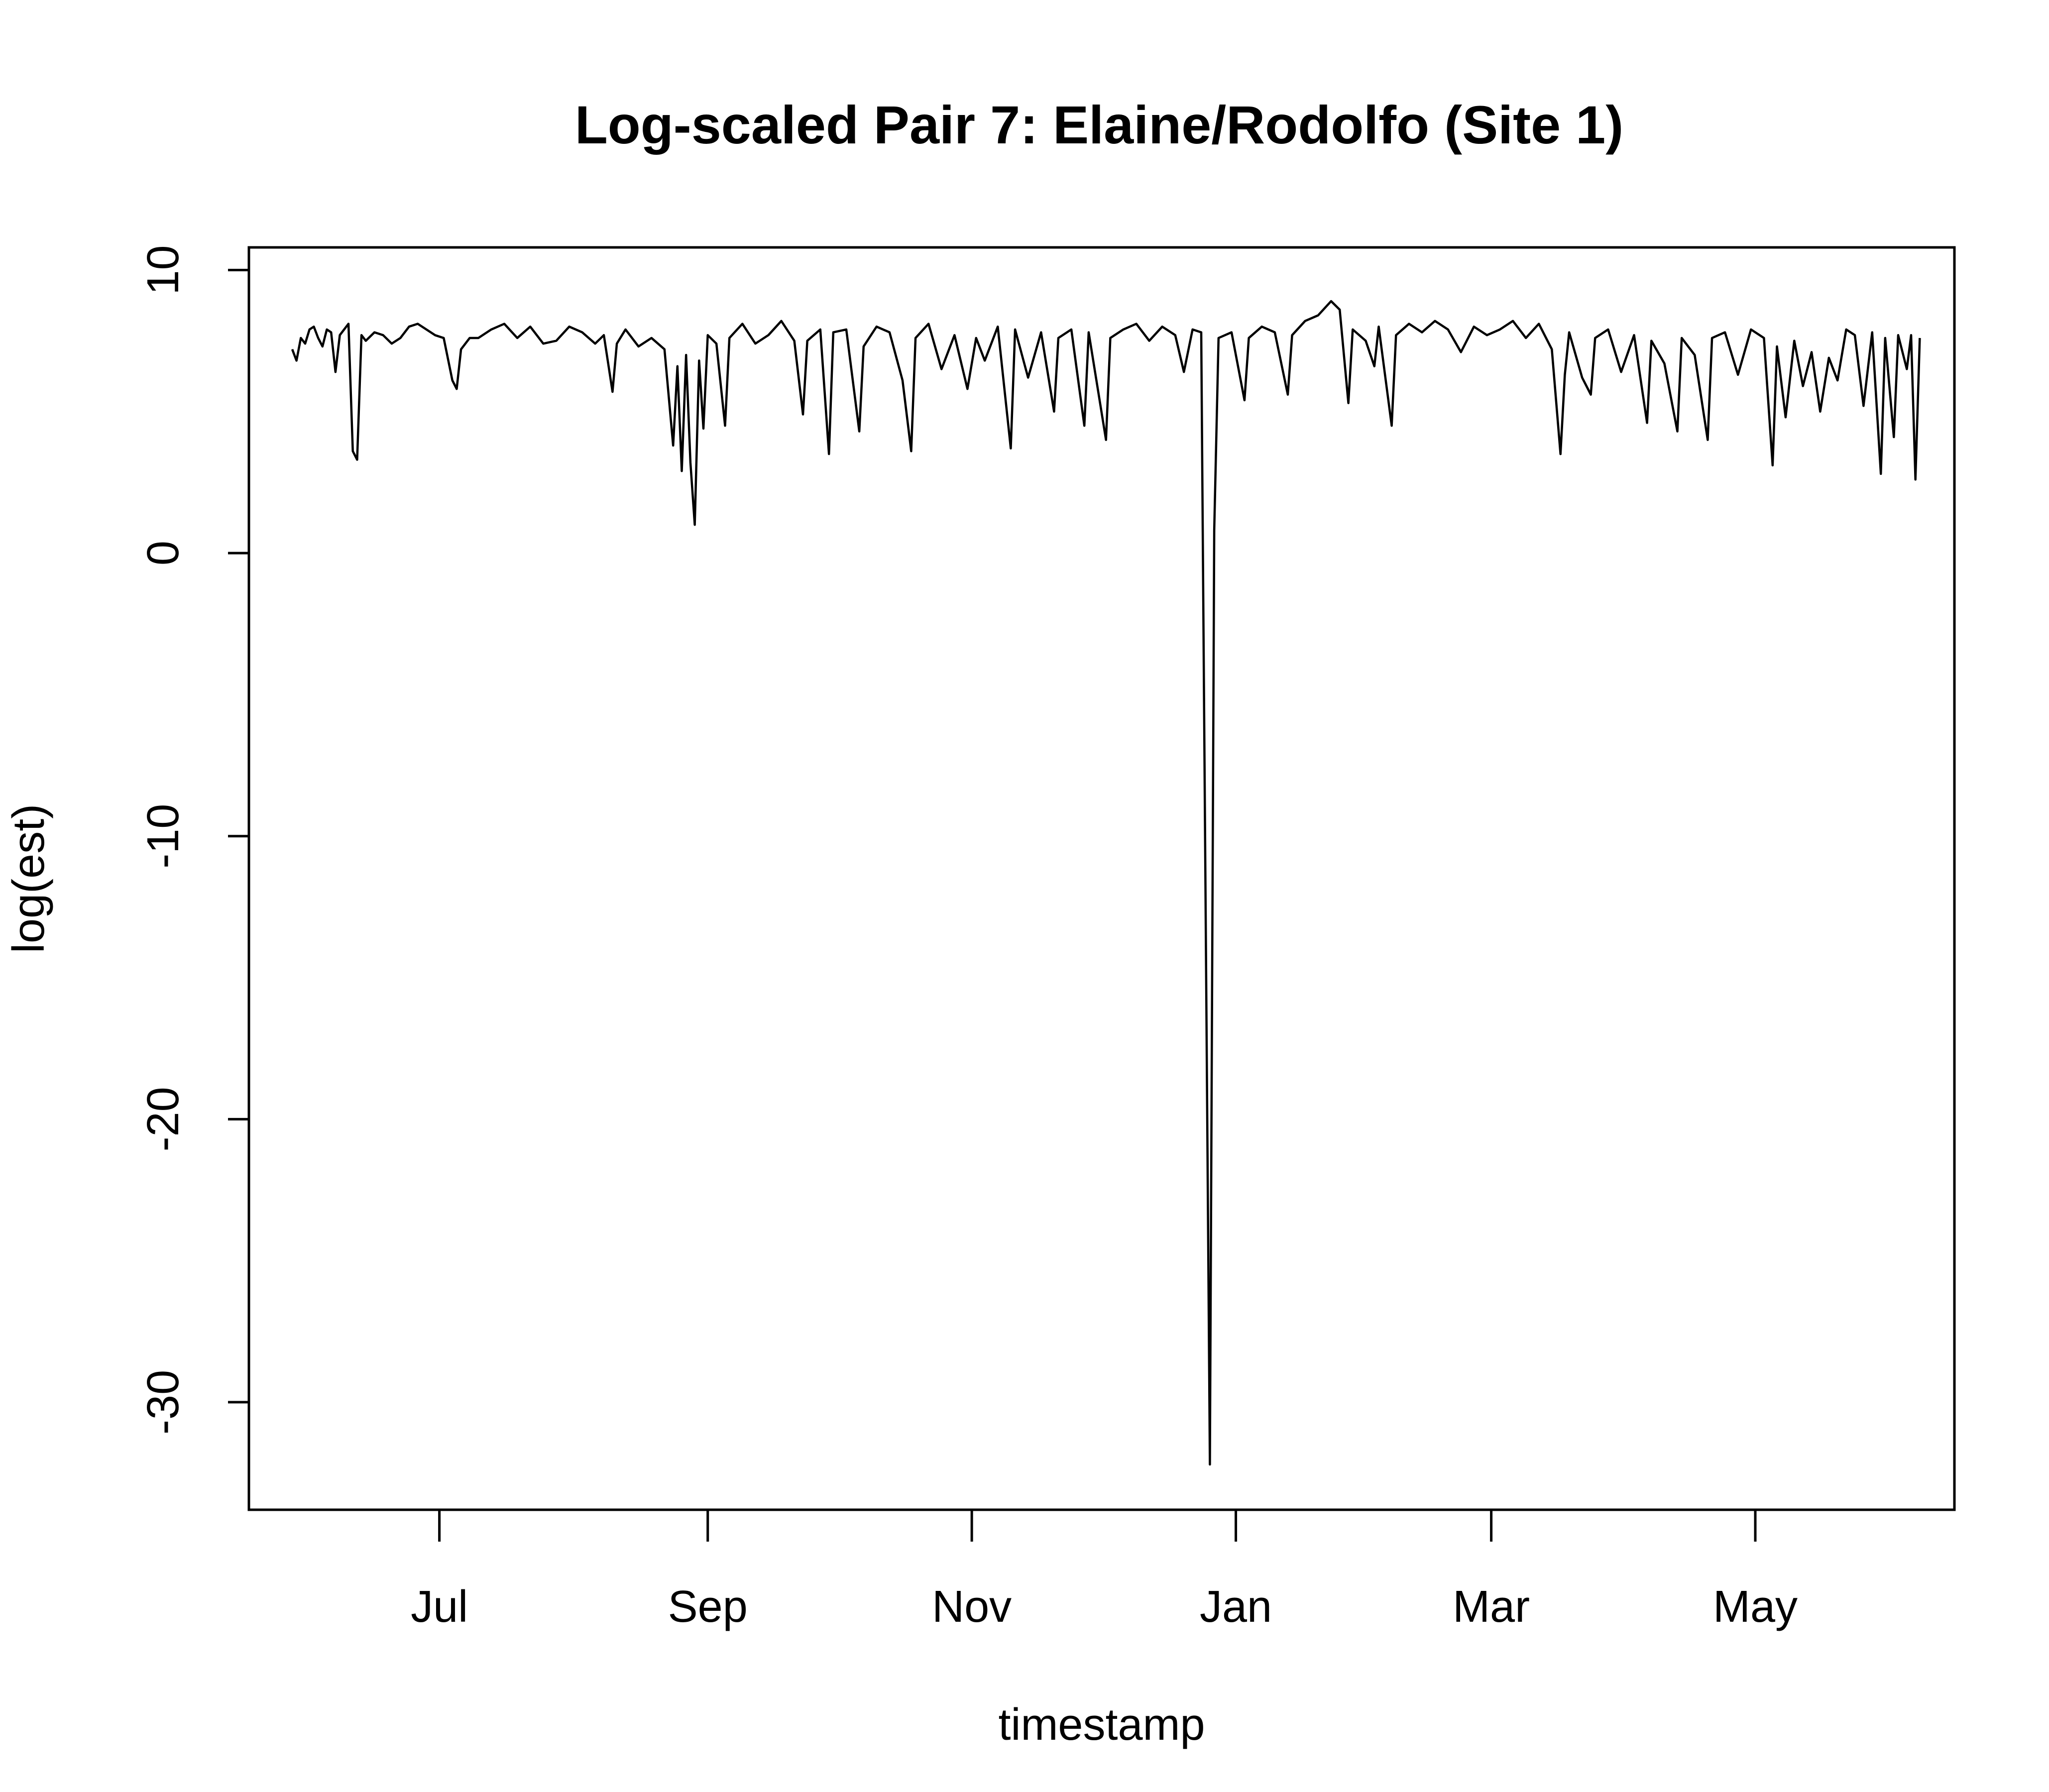 This screenshot has width=2049, height=1792. Describe the element at coordinates (1491, 1607) in the screenshot. I see `x-tick-label: Mar` at that location.